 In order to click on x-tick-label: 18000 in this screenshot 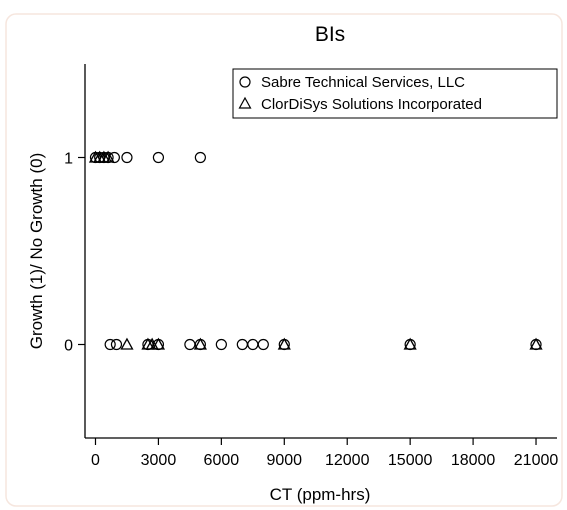, I will do `click(473, 460)`.